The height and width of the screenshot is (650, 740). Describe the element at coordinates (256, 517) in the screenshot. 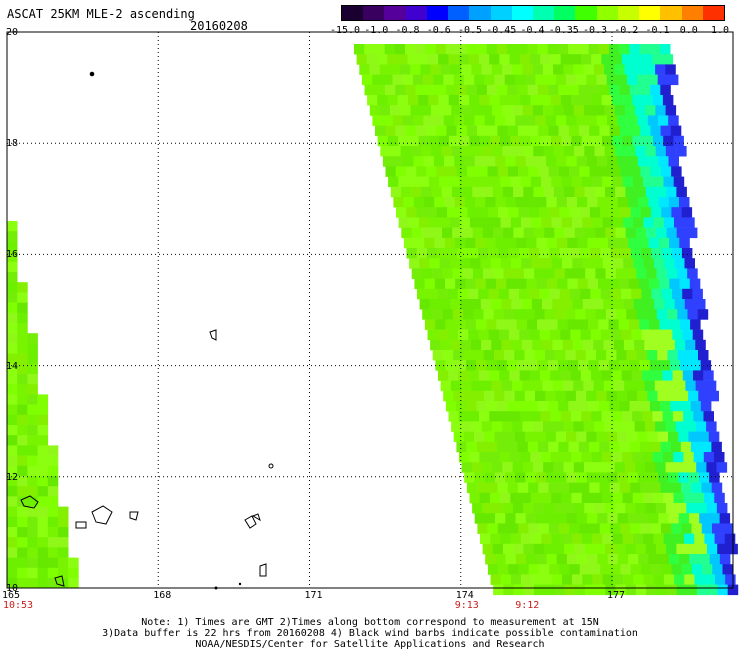

I see `island-outline` at that location.